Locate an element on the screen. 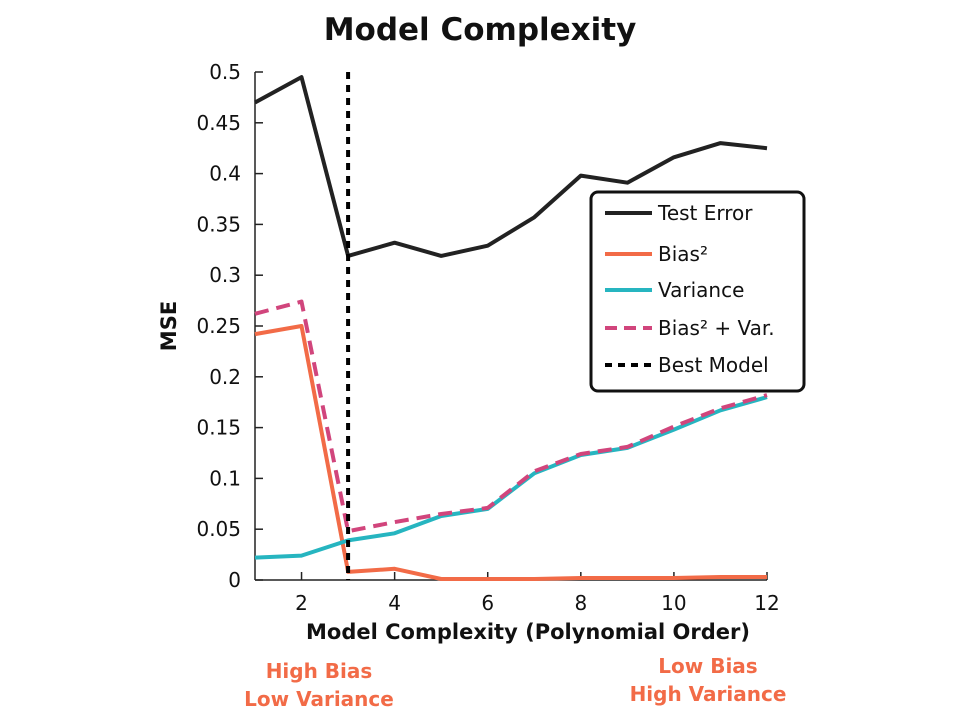 The width and height of the screenshot is (960, 720). x-tick-label: 6 is located at coordinates (487, 603).